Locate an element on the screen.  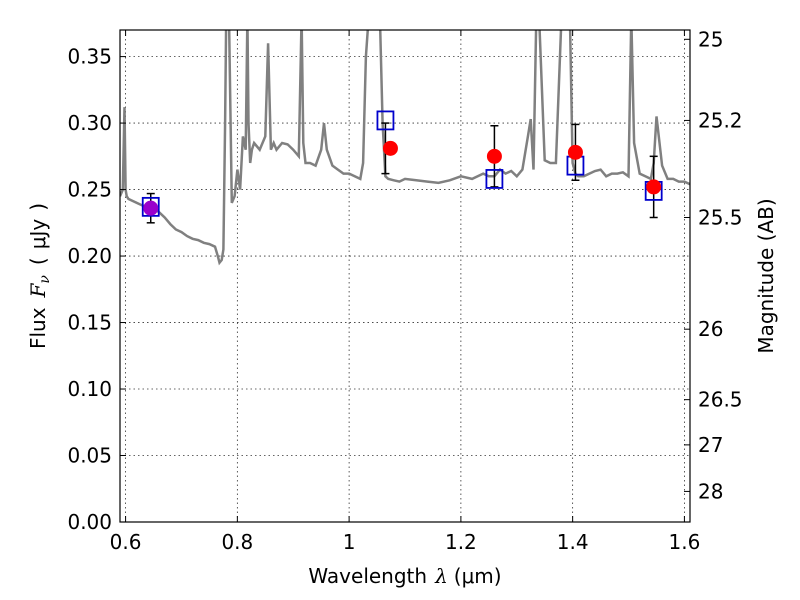
y-tick-label: 0.10 is located at coordinates (89, 389).